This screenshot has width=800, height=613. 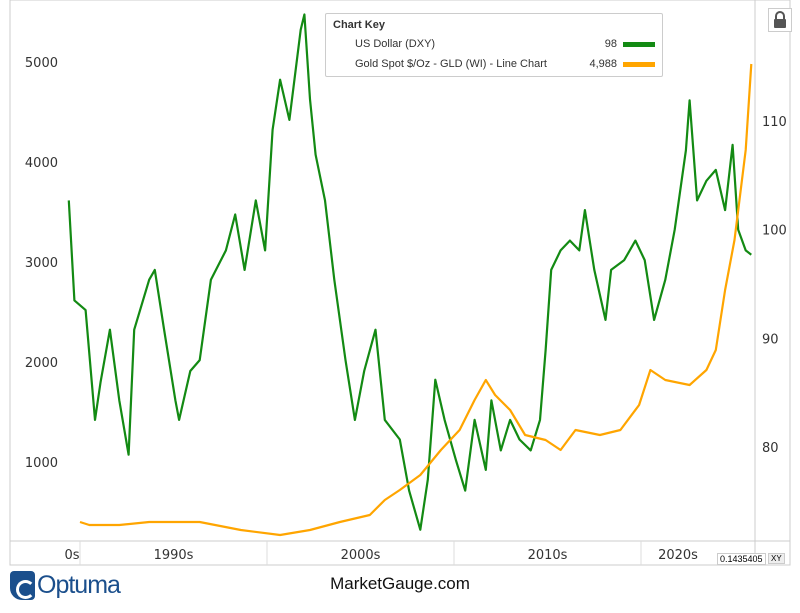 I want to click on chart-key-title: Chart Key, so click(x=359, y=25).